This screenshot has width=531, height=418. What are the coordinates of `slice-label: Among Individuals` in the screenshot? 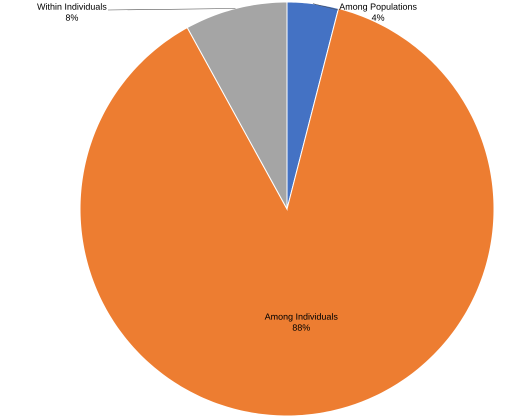 It's located at (301, 317).